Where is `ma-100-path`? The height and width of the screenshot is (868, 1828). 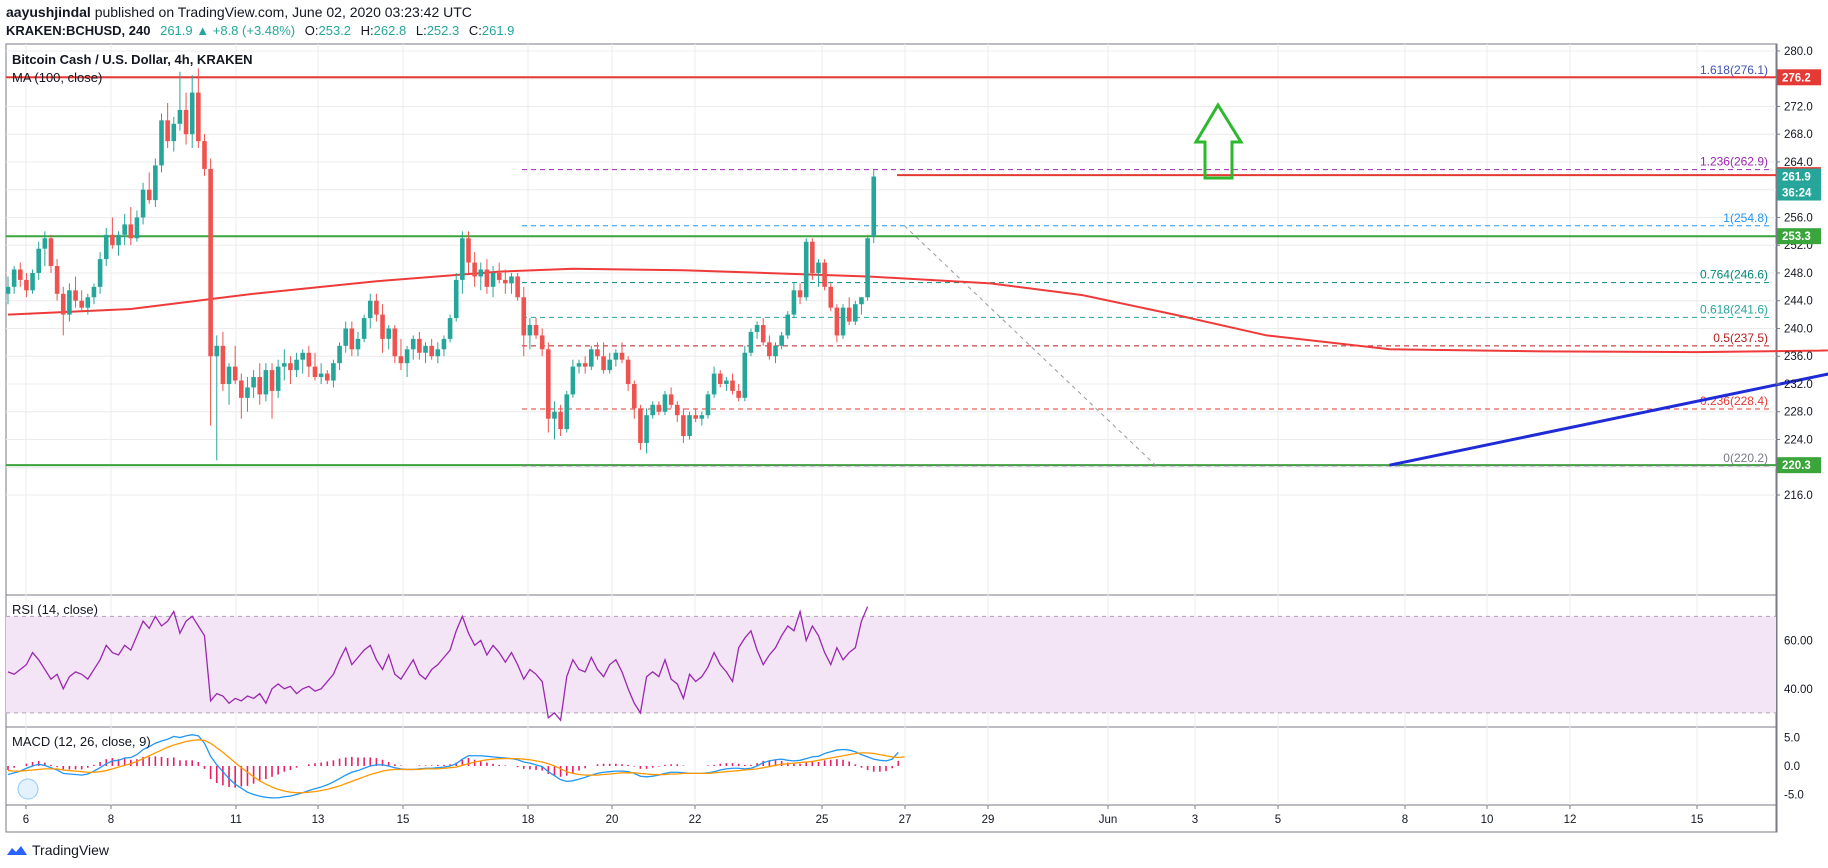
ma-100-path is located at coordinates (917, 310).